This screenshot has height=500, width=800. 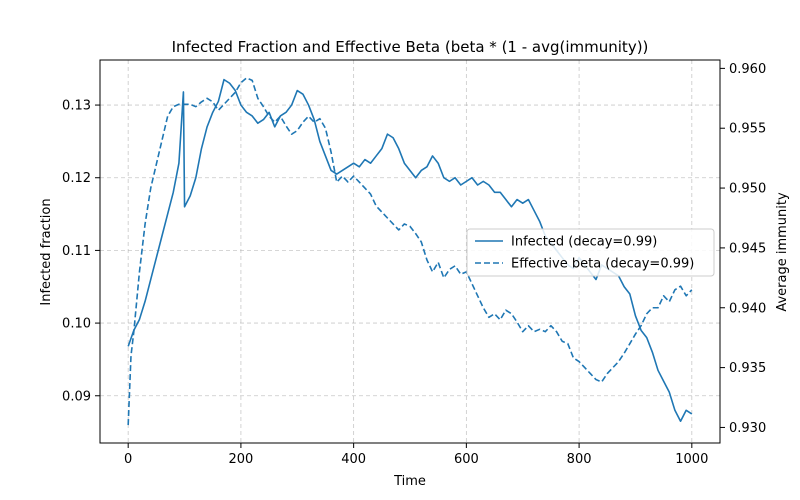 I want to click on x-tick-label: 800, so click(x=579, y=459).